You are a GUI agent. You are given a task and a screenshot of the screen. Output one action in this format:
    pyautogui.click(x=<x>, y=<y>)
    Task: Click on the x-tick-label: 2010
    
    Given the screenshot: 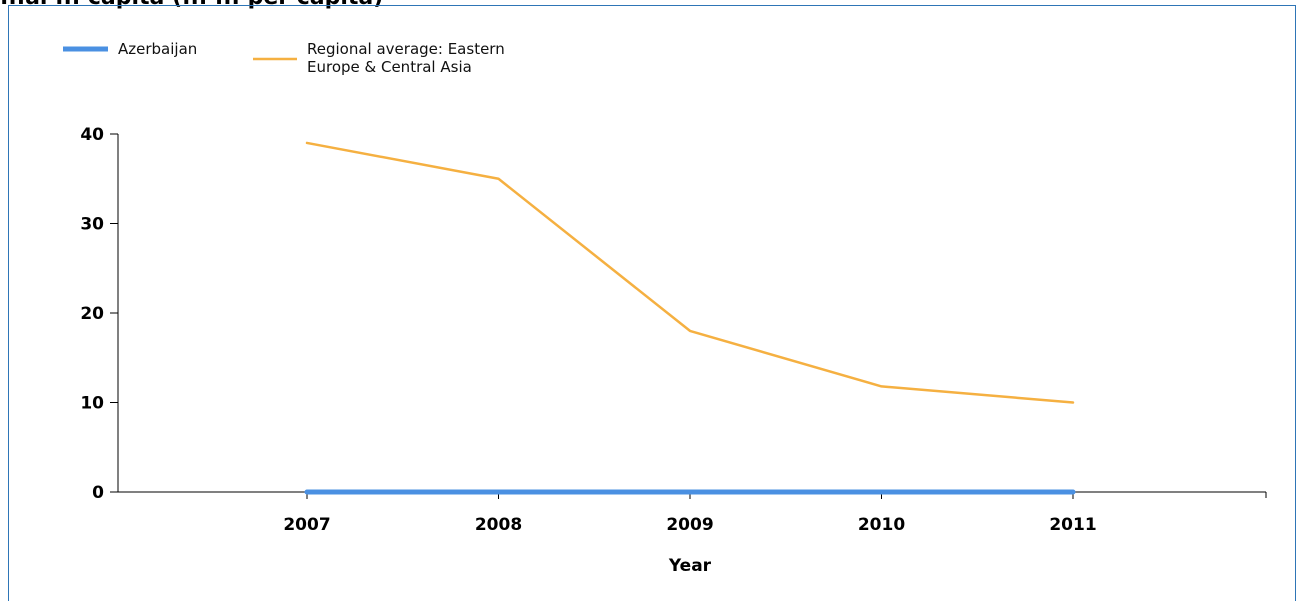 What is the action you would take?
    pyautogui.click(x=881, y=525)
    